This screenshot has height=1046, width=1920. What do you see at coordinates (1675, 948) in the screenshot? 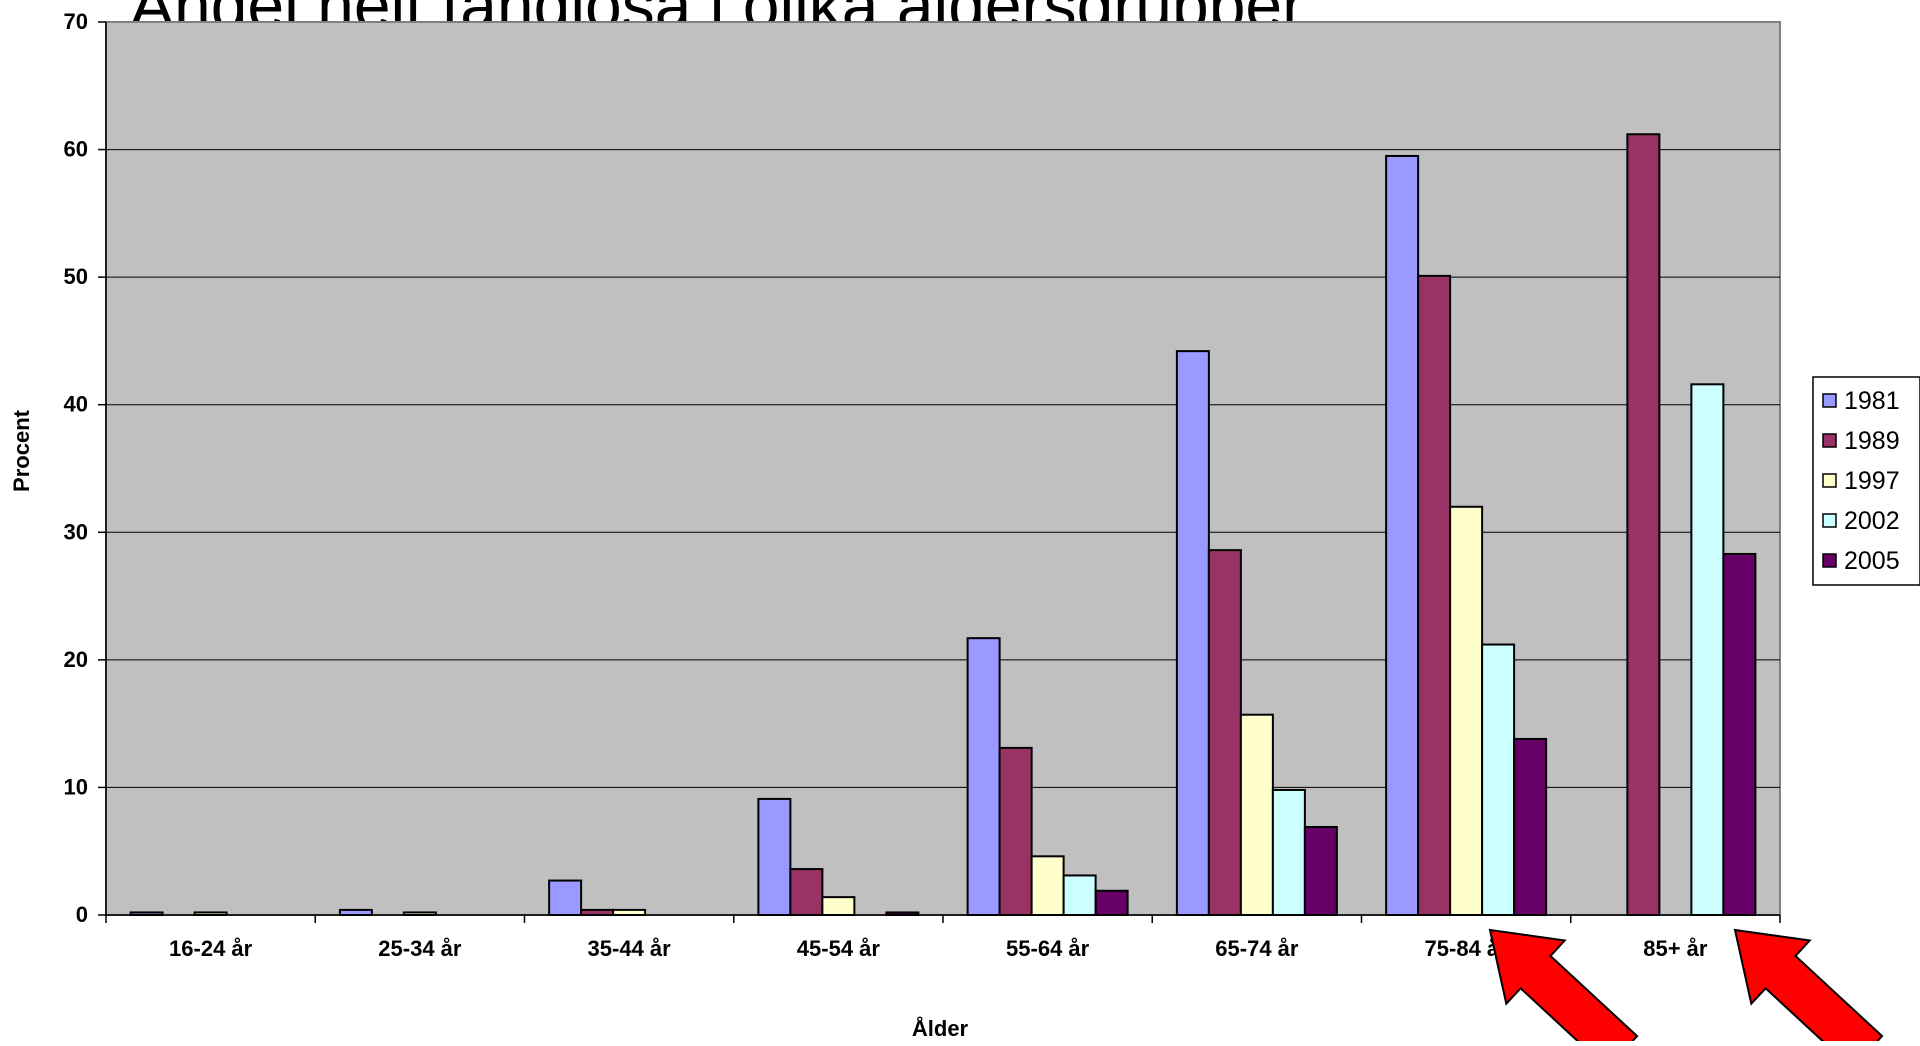
I see `x-tick-label: 85+ år` at bounding box center [1675, 948].